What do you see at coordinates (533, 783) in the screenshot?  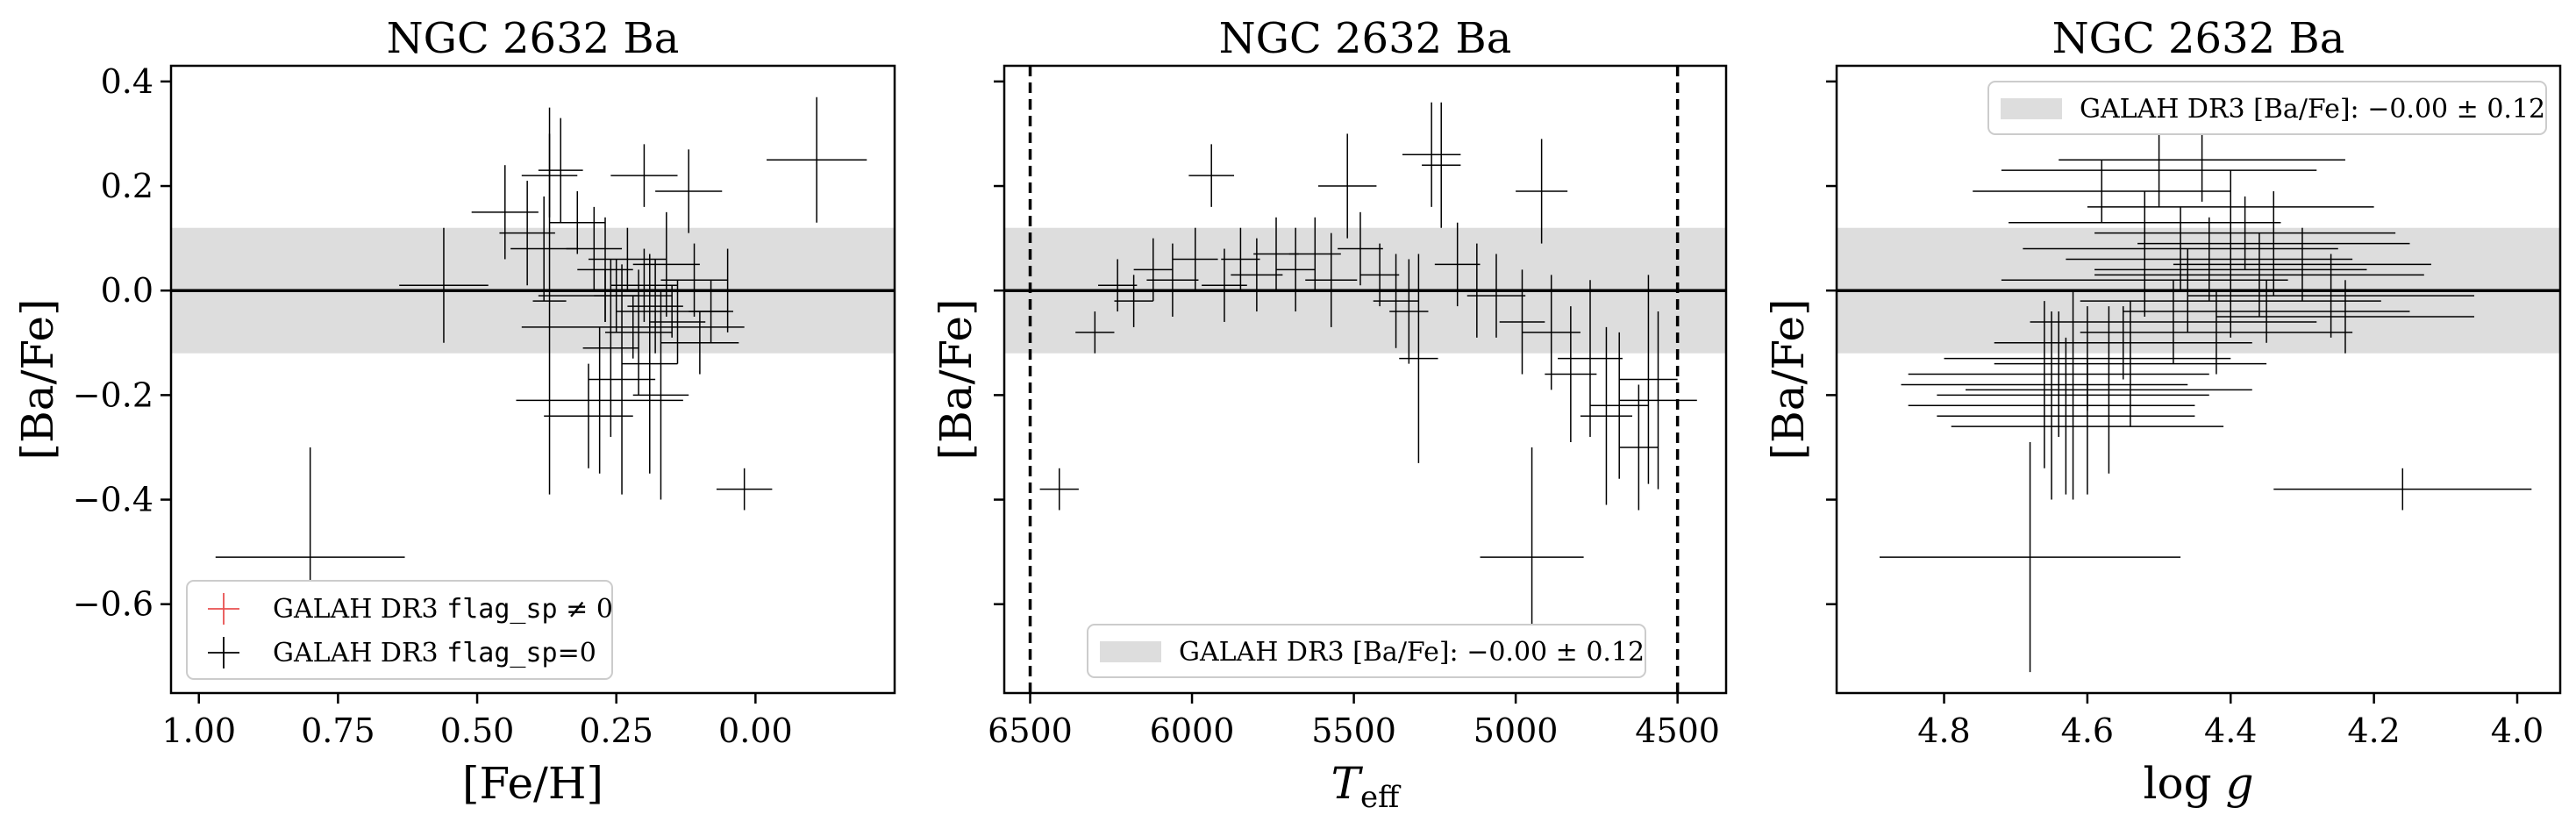 I see `x-axis-label: [Fe/H]` at bounding box center [533, 783].